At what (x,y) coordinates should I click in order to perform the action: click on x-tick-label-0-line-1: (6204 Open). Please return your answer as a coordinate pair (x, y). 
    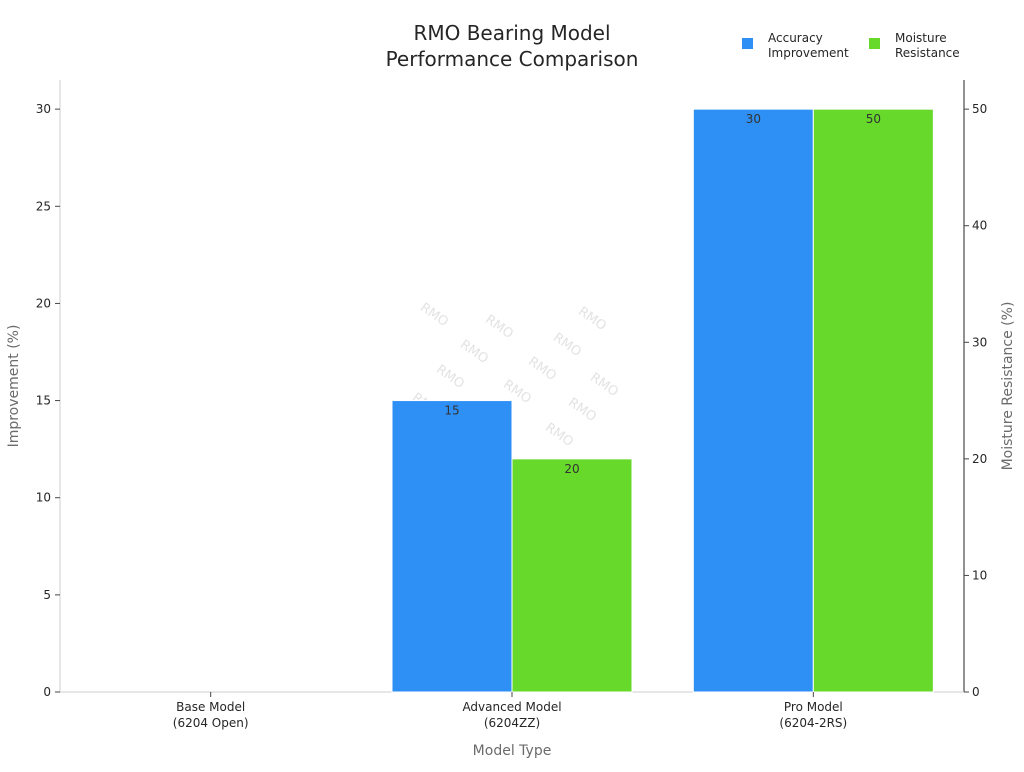
    Looking at the image, I should click on (211, 723).